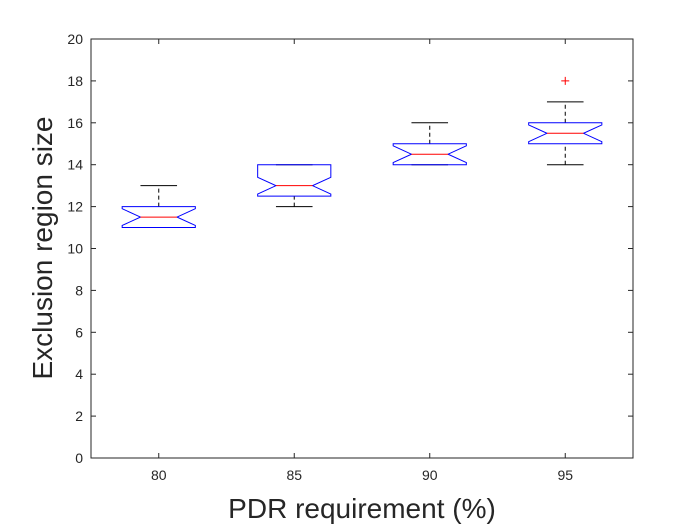 This screenshot has width=700, height=525. What do you see at coordinates (79, 374) in the screenshot?
I see `y-tick-label: 4` at bounding box center [79, 374].